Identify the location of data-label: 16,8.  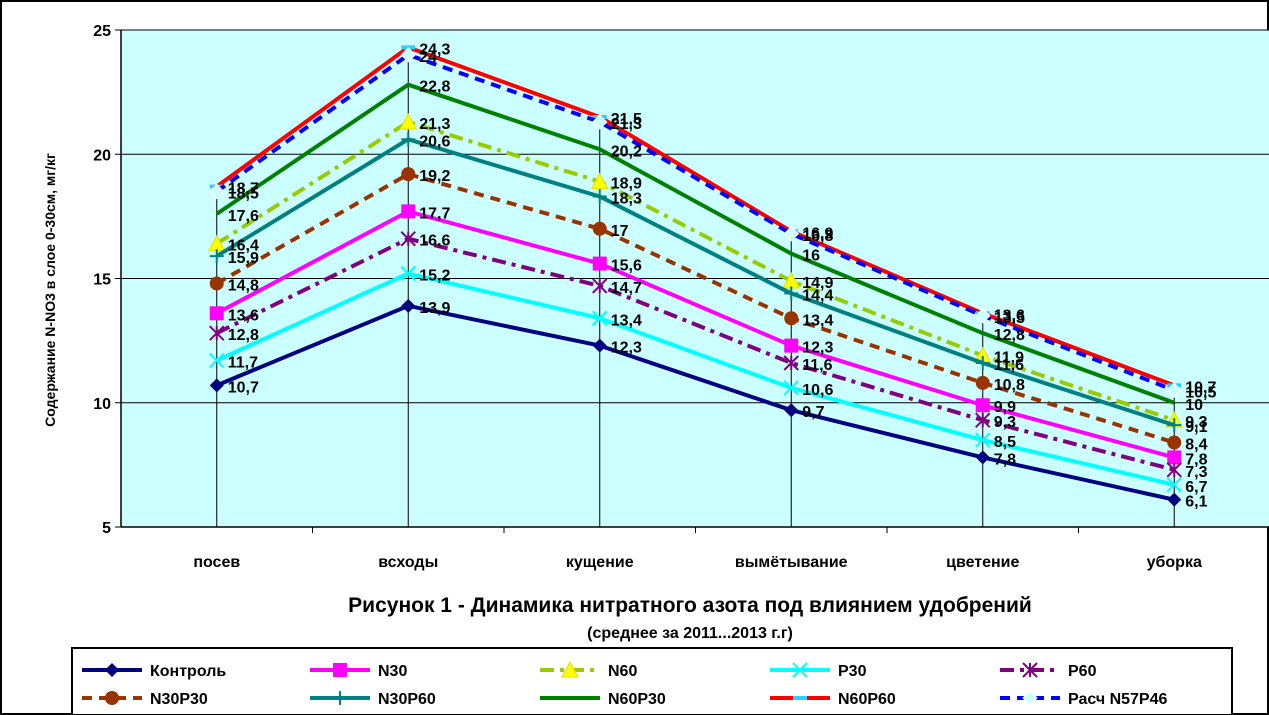
(817, 236).